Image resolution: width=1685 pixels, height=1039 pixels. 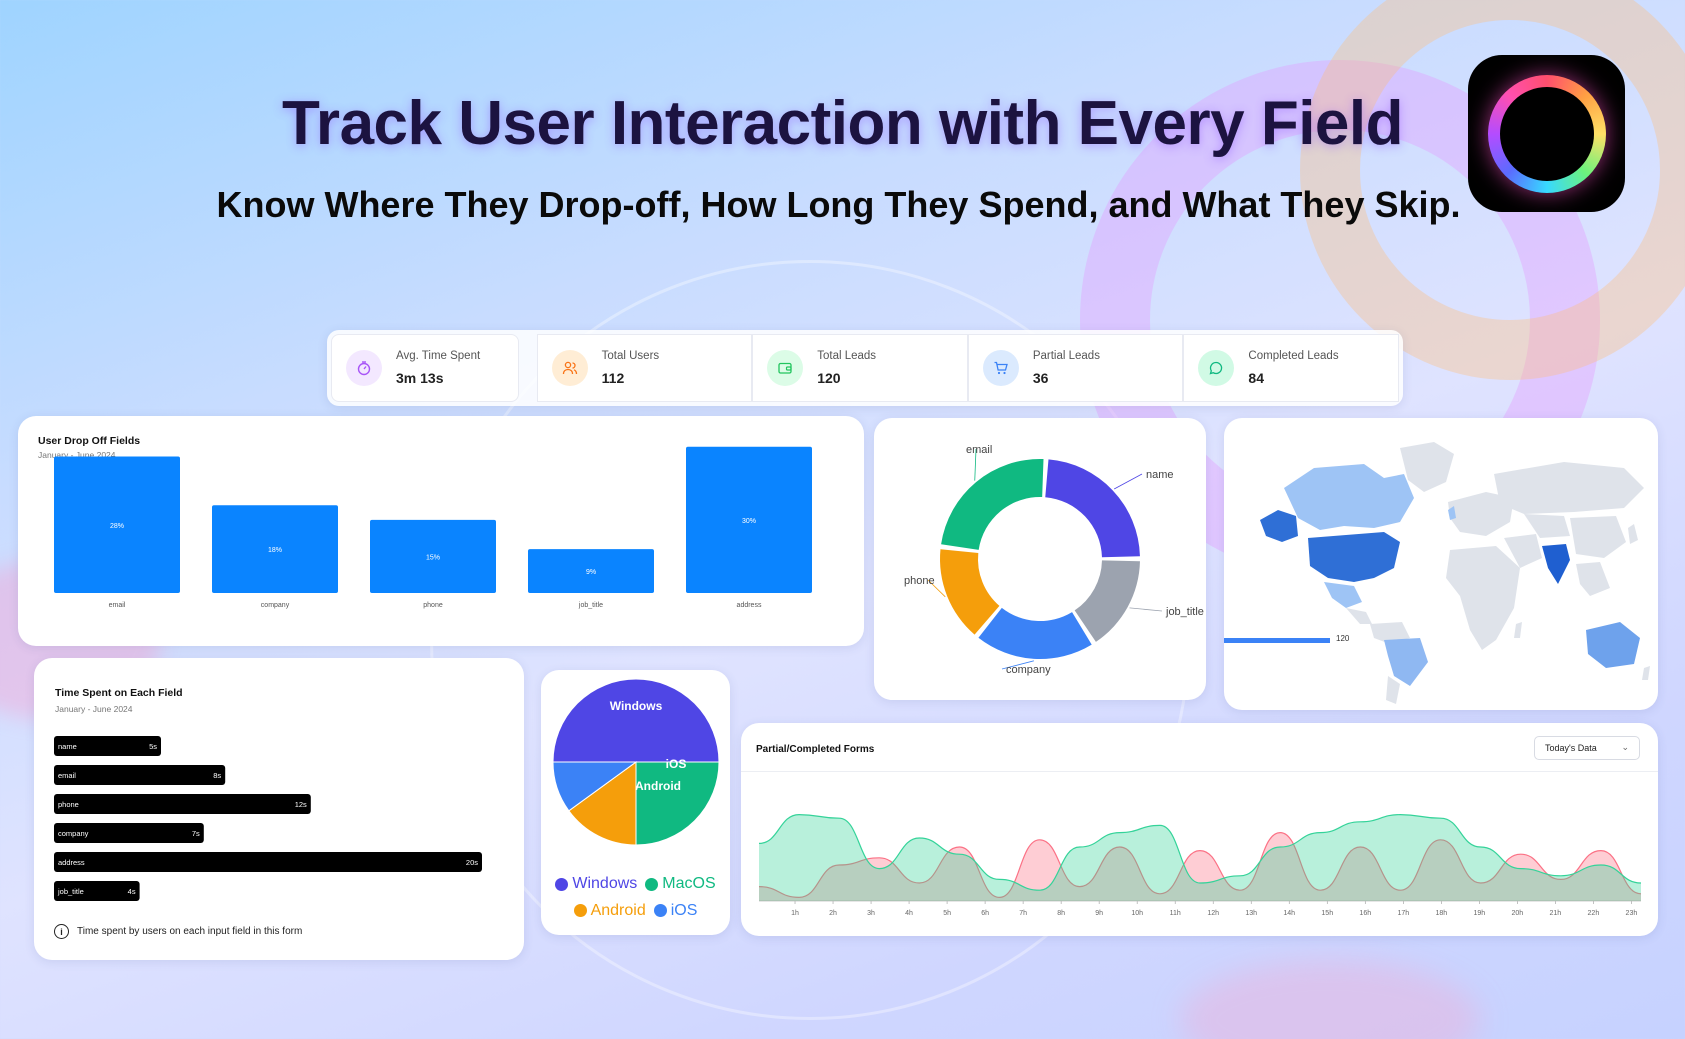 I want to click on map-region-russia, so click(x=1569, y=488).